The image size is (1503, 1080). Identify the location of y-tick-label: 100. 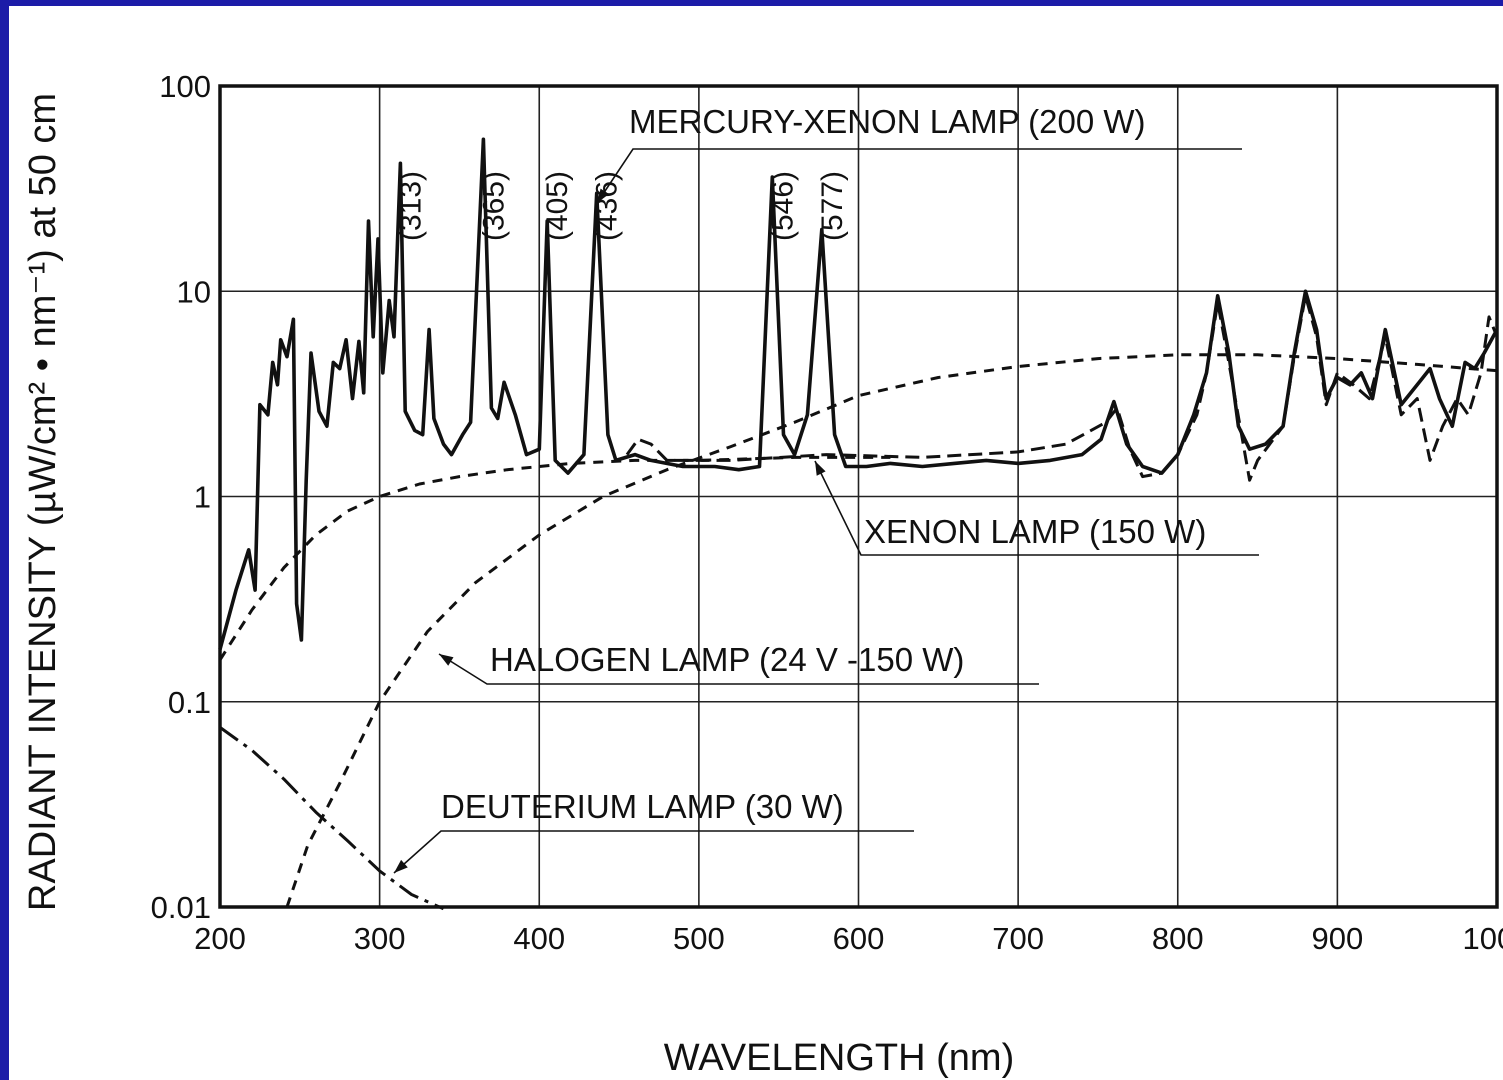
(185, 86).